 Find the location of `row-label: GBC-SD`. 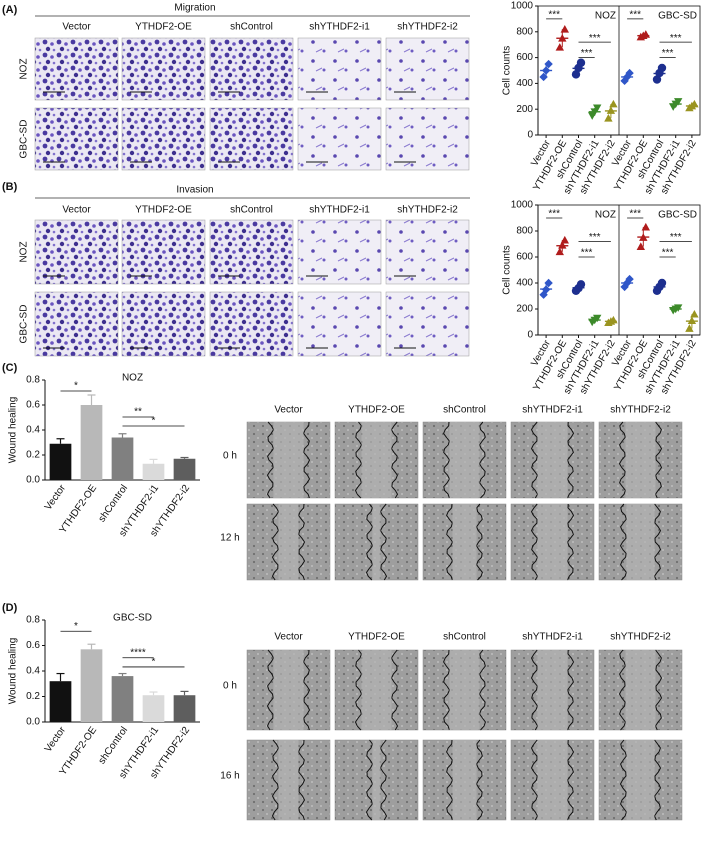

row-label: GBC-SD is located at coordinates (24, 139).